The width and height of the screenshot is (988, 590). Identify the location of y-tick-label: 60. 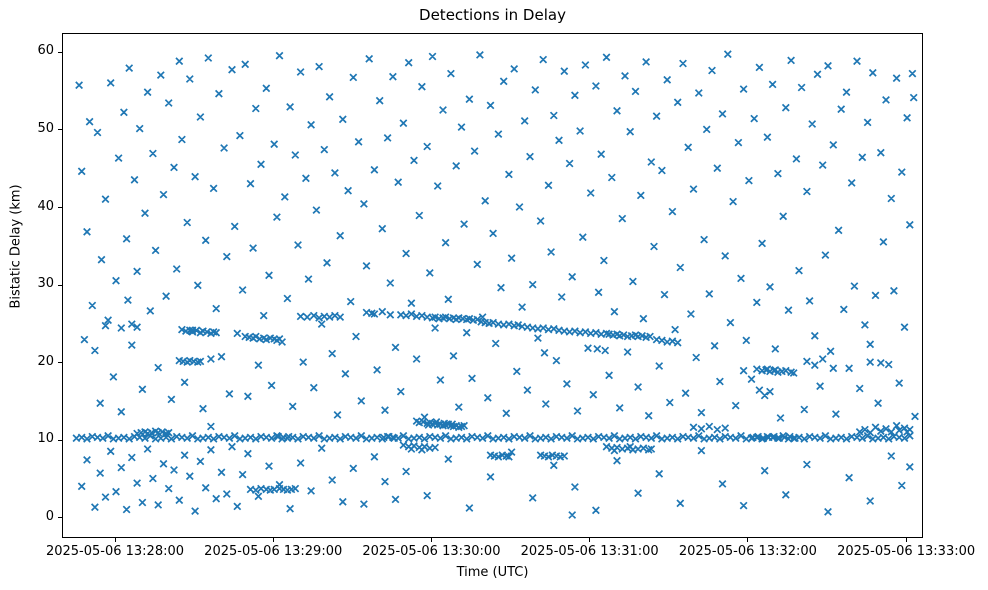
(45, 51).